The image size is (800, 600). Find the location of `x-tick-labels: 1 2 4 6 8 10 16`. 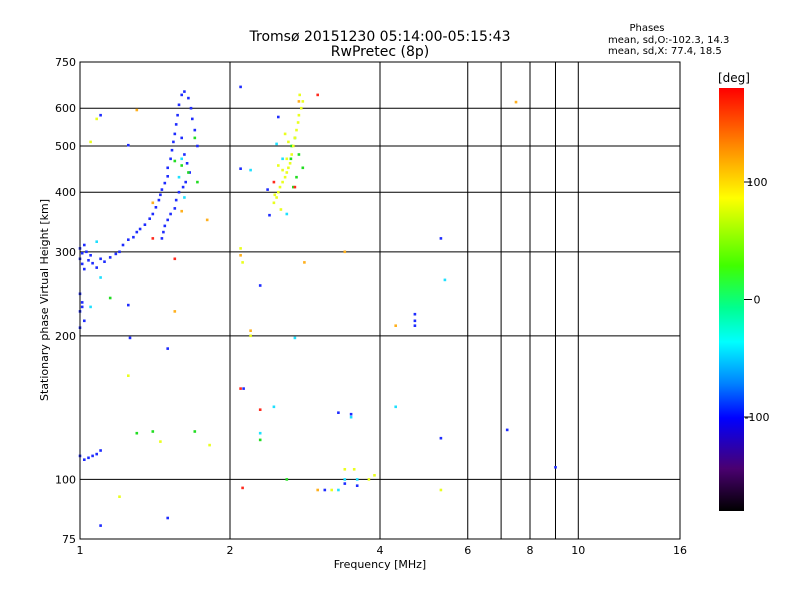

x-tick-labels: 1 2 4 6 8 10 16 is located at coordinates (382, 550).